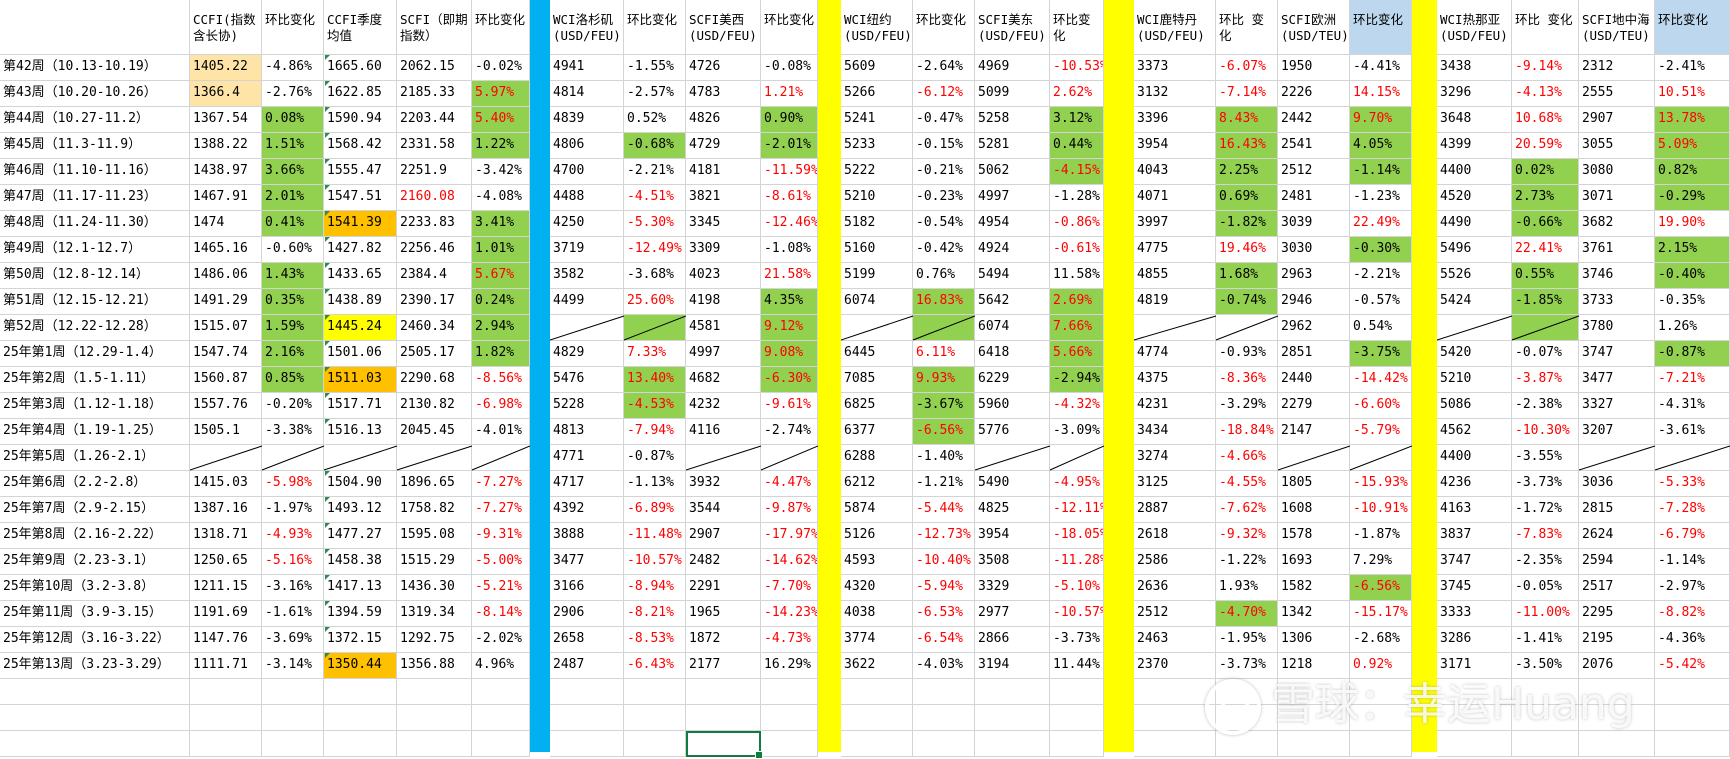  What do you see at coordinates (95, 172) in the screenshot?
I see `row-label-cell: 第46周（11.10-11.16）` at bounding box center [95, 172].